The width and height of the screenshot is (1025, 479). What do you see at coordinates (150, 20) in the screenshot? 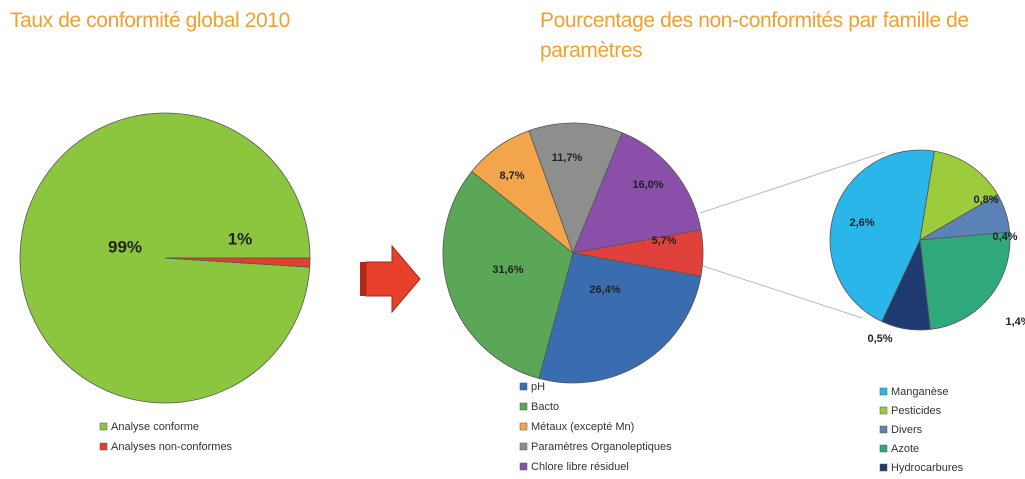
I see `chart-title: Taux de conformité global 2010` at bounding box center [150, 20].